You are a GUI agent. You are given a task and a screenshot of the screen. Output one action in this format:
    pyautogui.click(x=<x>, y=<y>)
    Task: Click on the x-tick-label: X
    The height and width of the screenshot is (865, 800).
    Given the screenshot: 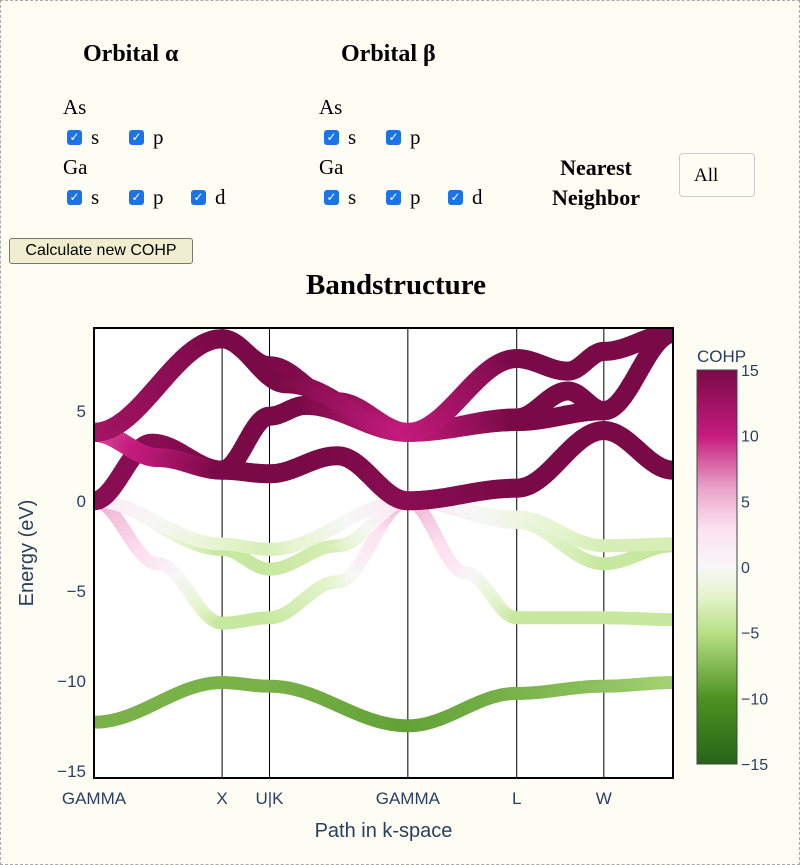 What is the action you would take?
    pyautogui.click(x=221, y=798)
    